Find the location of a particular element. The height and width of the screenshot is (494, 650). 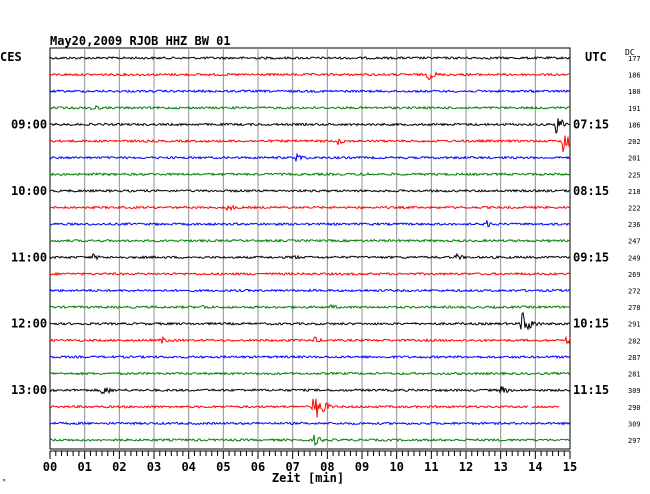

x-tick-label: 00 is located at coordinates (50, 467).